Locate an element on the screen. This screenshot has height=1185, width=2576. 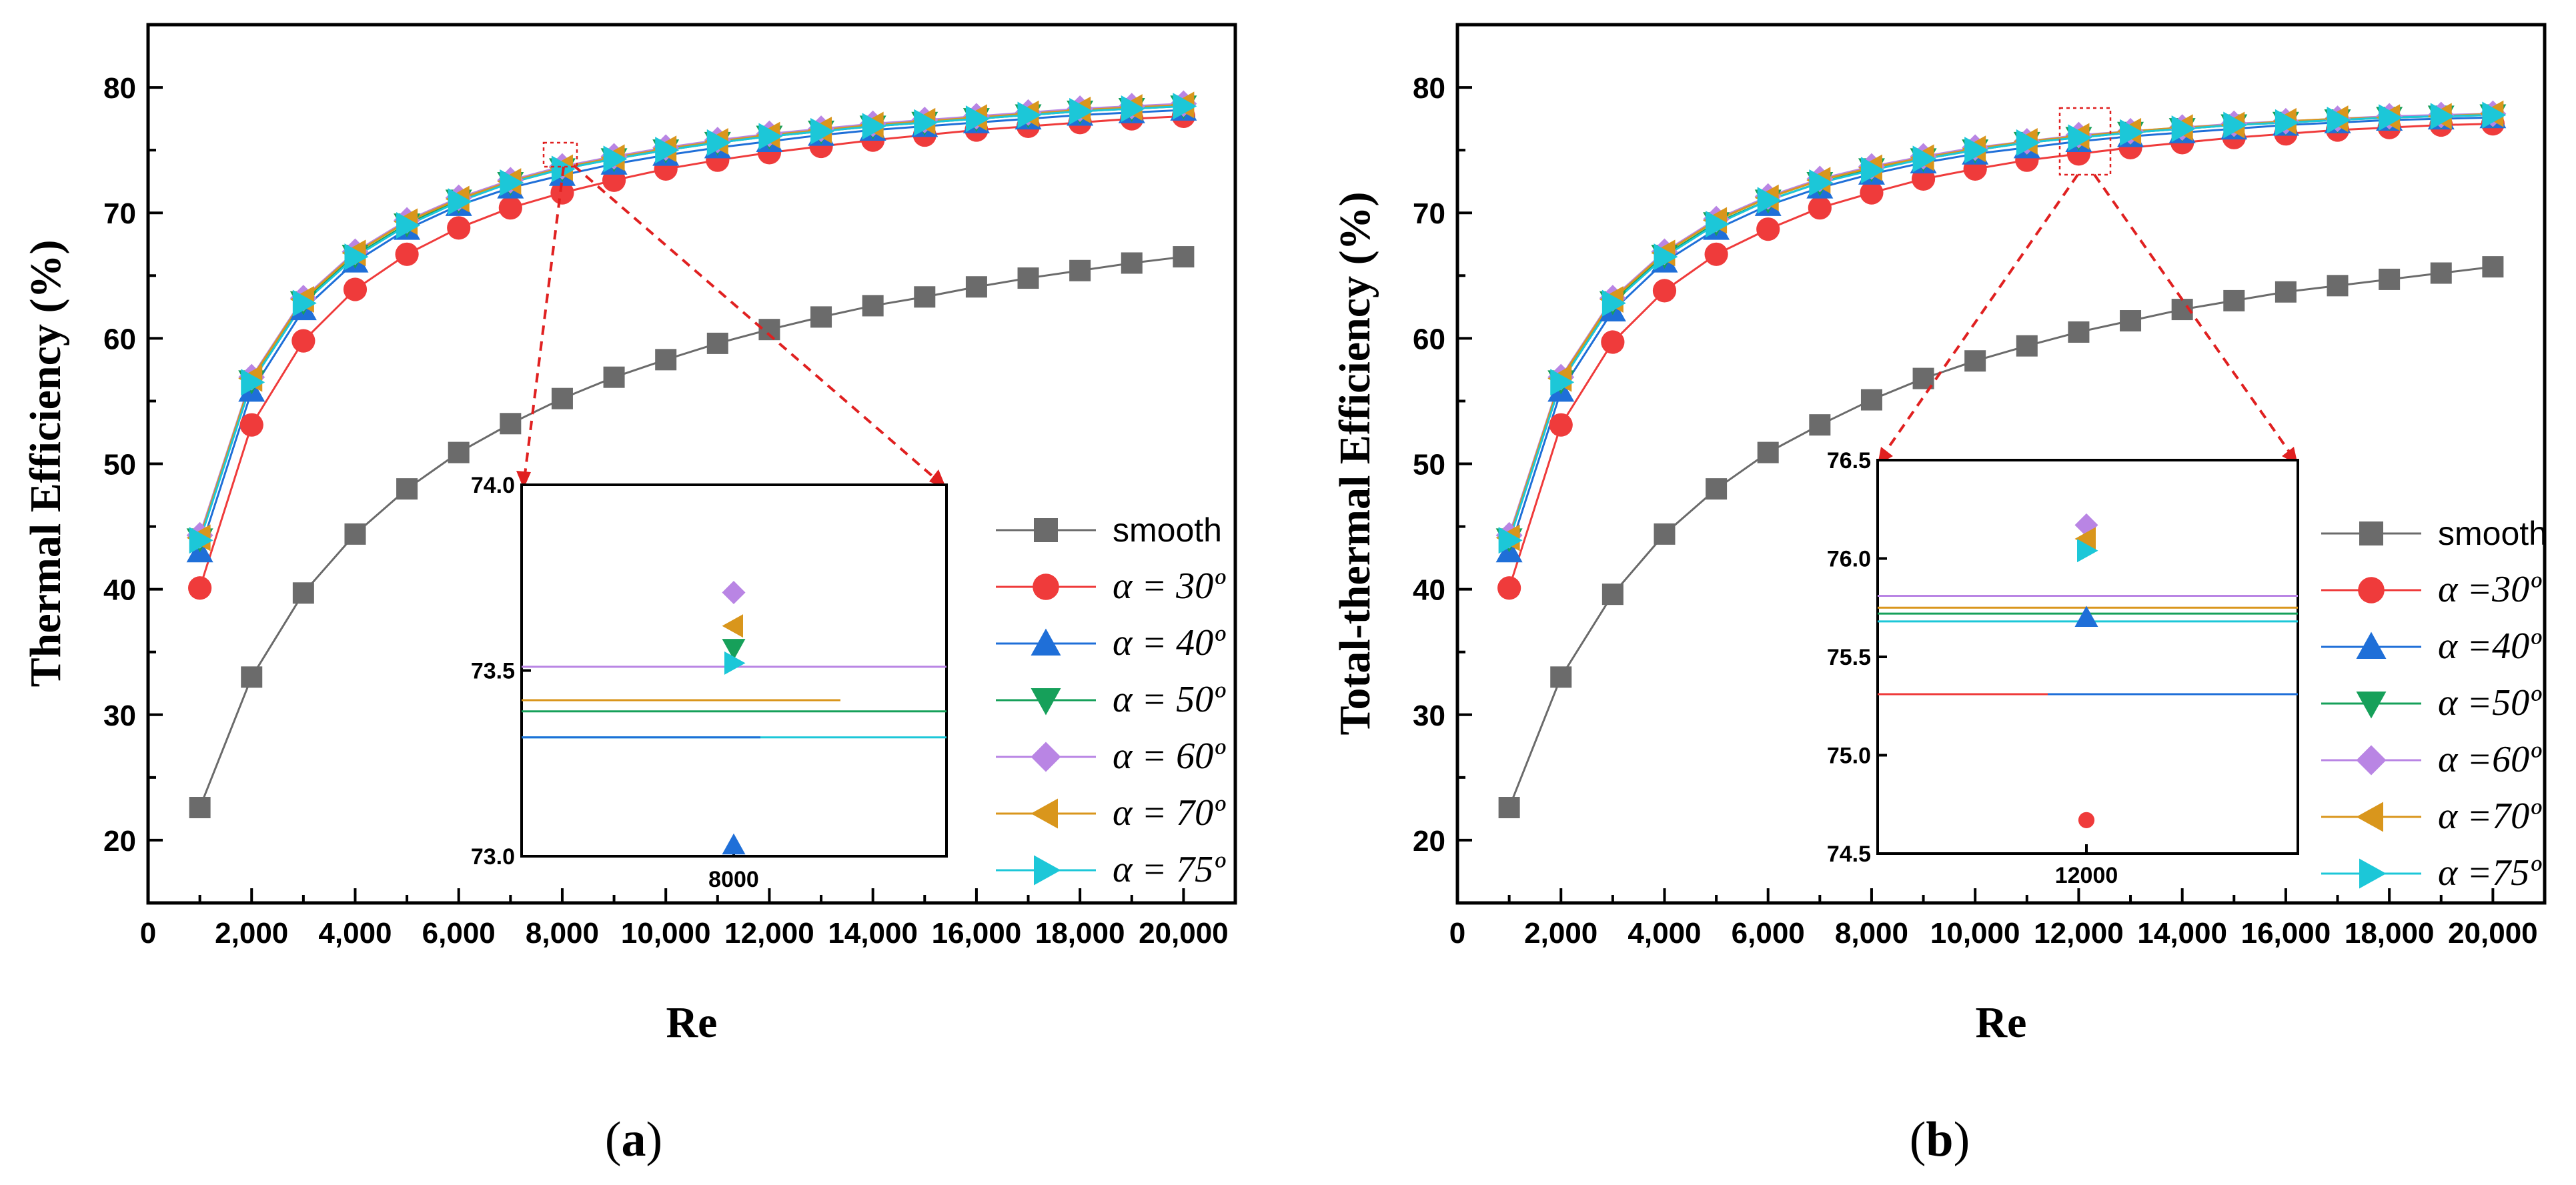
panel-b-inset-x-tick-label: 12000 is located at coordinates (2086, 875).